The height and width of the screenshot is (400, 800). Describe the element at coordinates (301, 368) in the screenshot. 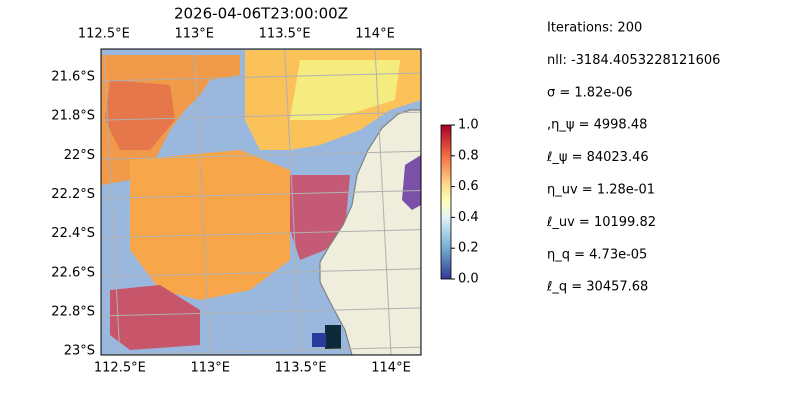

I see `lon-label-bottom: 113.5°E` at that location.